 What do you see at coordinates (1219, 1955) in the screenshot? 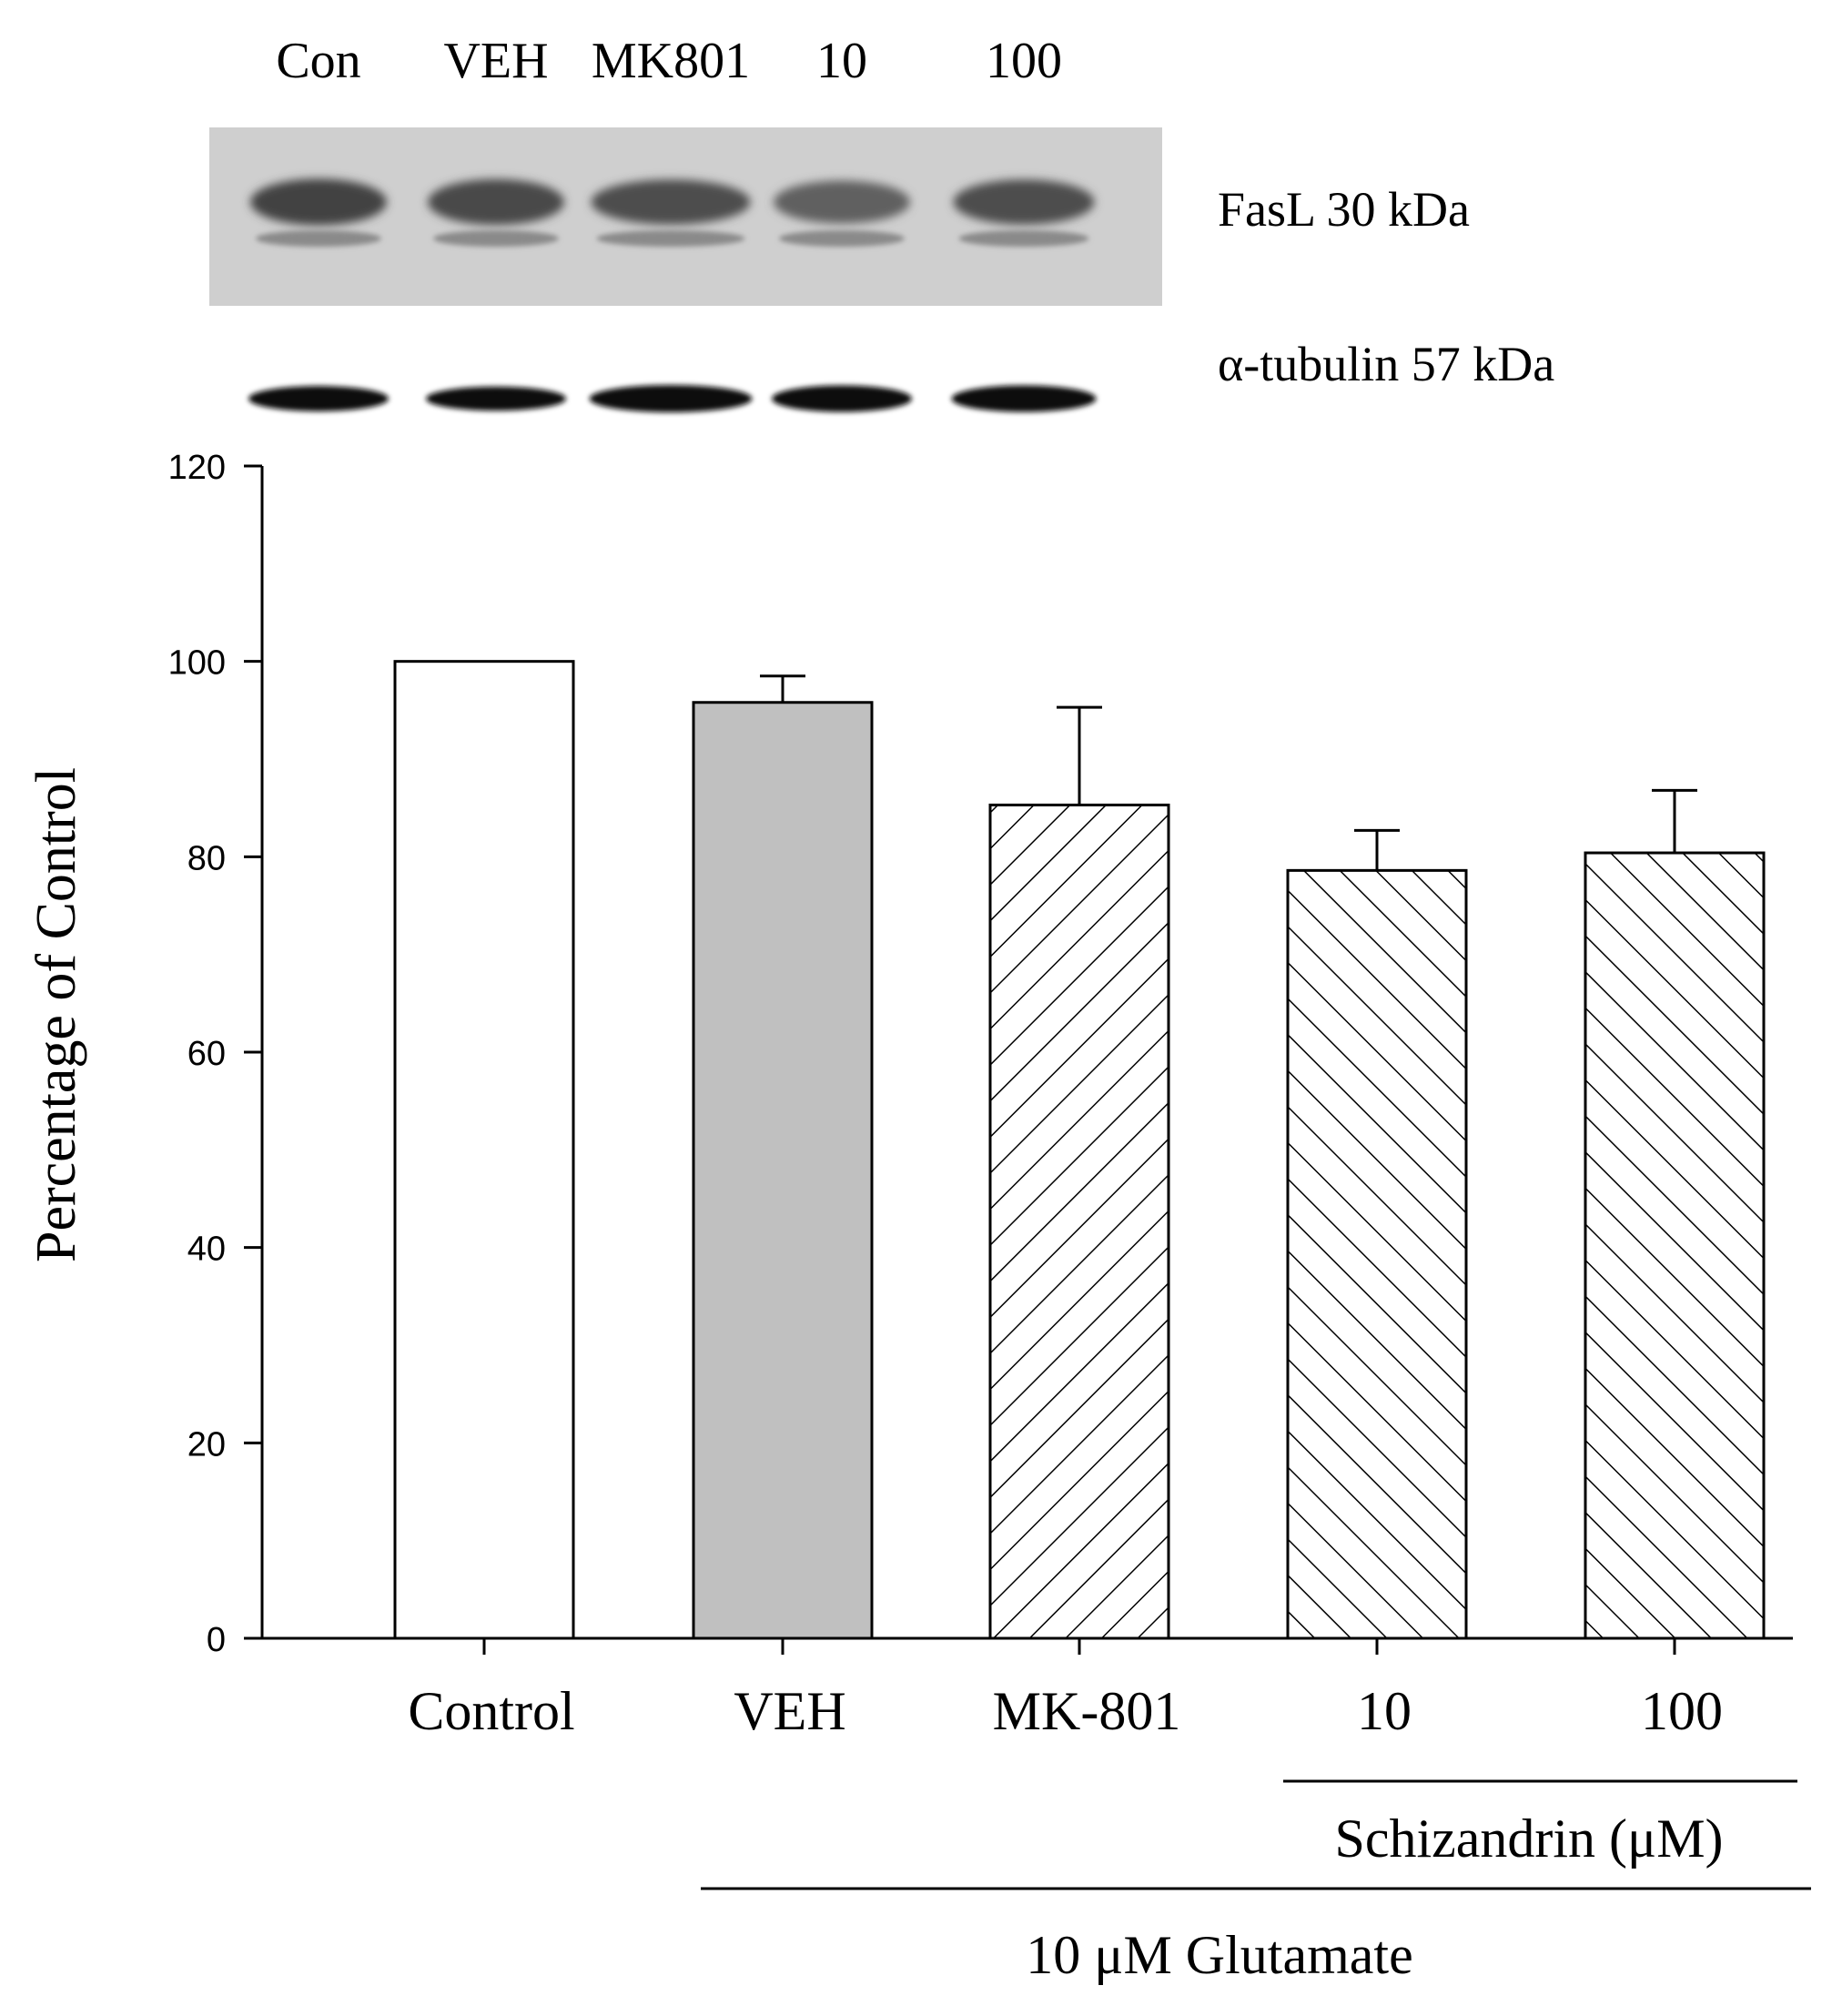
I see `glutamate-label: 10 μM Glutamate` at bounding box center [1219, 1955].